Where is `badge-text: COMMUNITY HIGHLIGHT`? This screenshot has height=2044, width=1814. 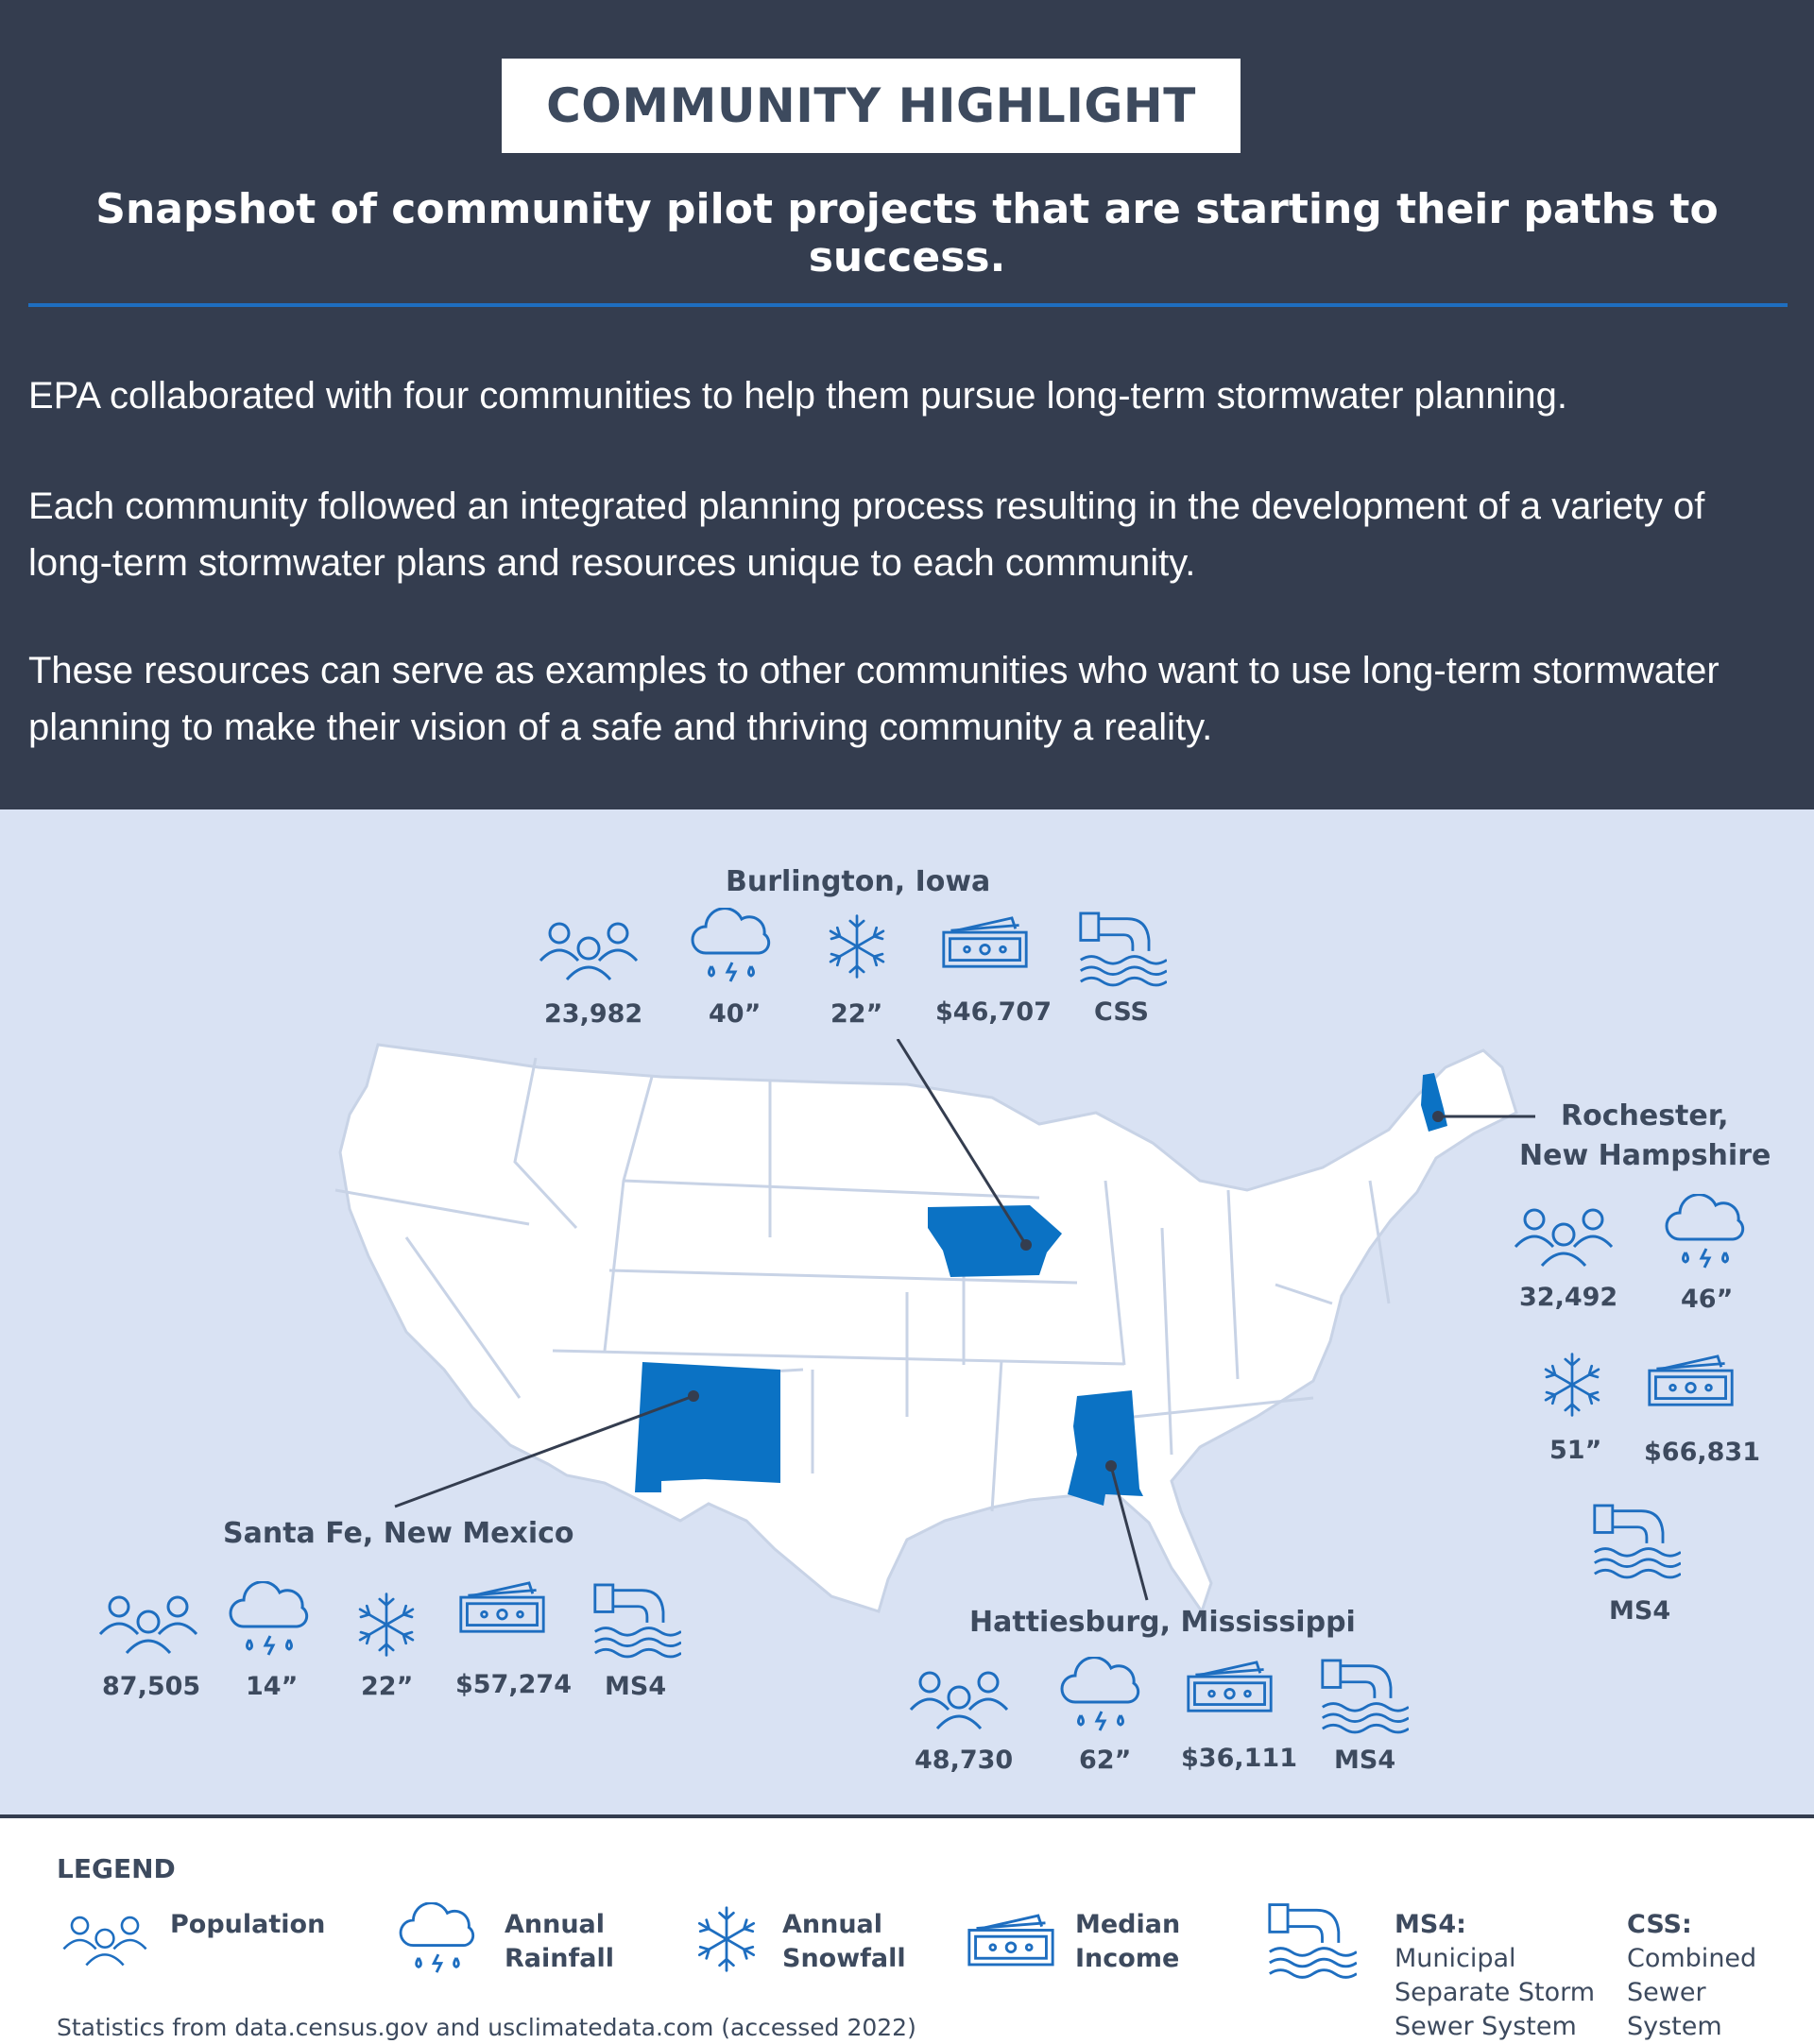
badge-text: COMMUNITY HIGHLIGHT is located at coordinates (871, 105).